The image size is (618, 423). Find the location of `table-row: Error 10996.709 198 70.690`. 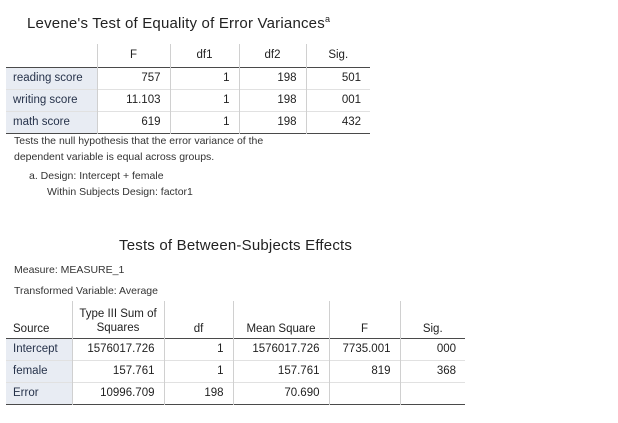

table-row: Error 10996.709 198 70.690 is located at coordinates (235, 393).